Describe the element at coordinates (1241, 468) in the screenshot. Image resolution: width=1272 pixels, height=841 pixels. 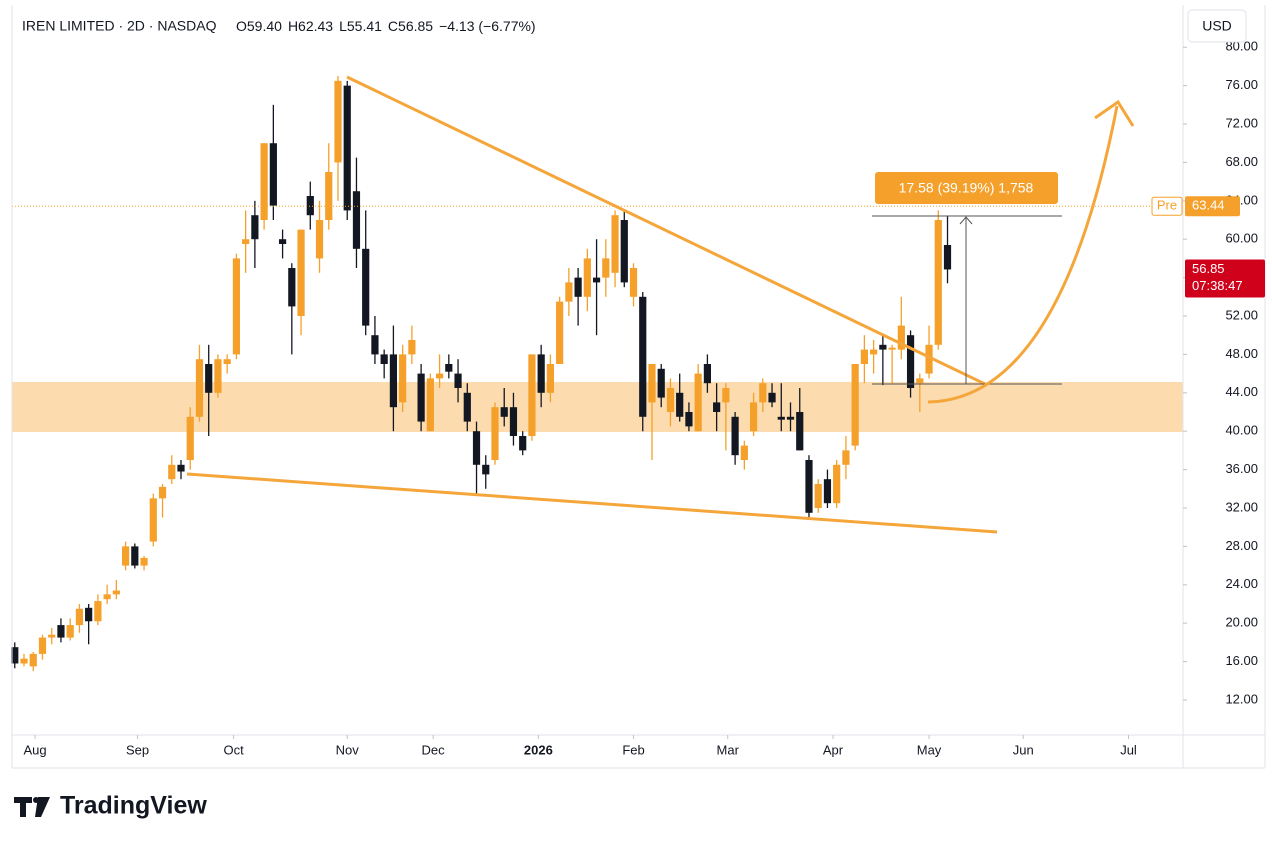
I see `y-tick-label: 36.00` at that location.